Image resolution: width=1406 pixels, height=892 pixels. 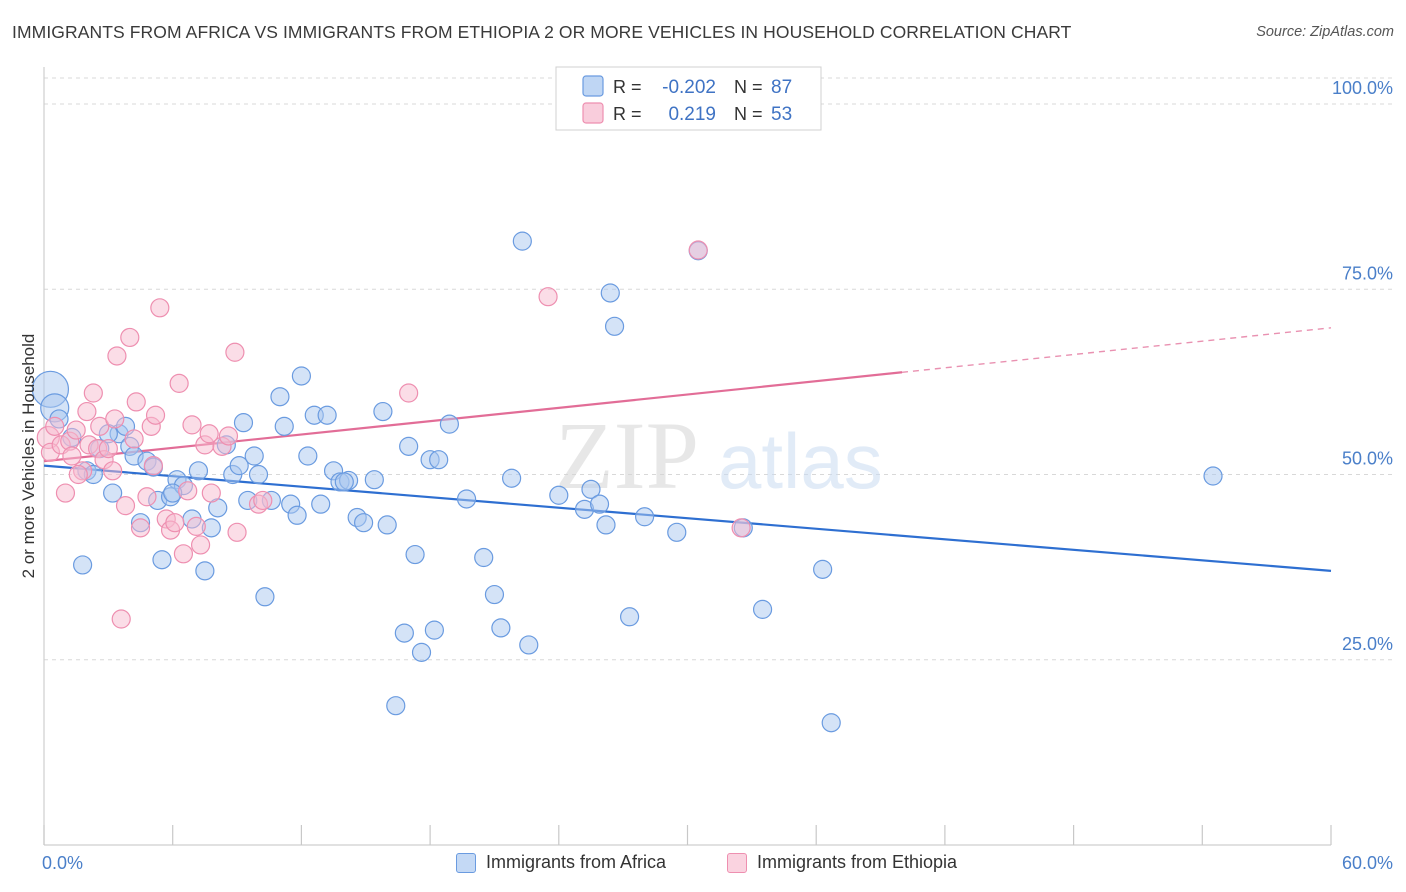 What do you see at coordinates (1367, 273) in the screenshot?
I see `y-tick-label: 75.0%` at bounding box center [1367, 273].